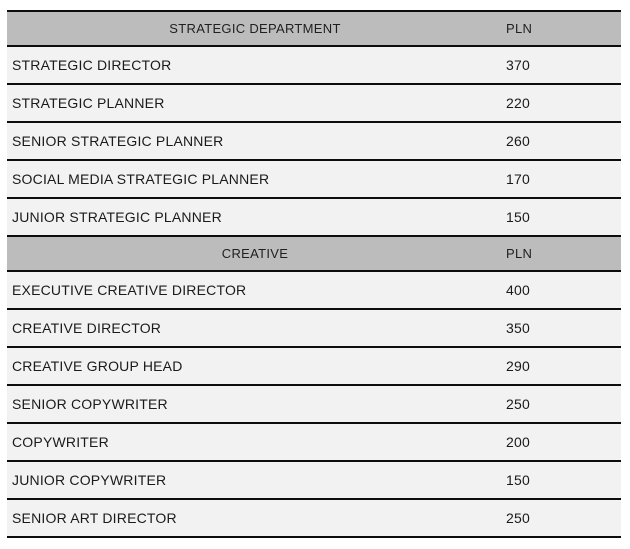 This screenshot has width=630, height=549. Describe the element at coordinates (314, 405) in the screenshot. I see `table-row: SENIOR COPYWRITER 250` at that location.